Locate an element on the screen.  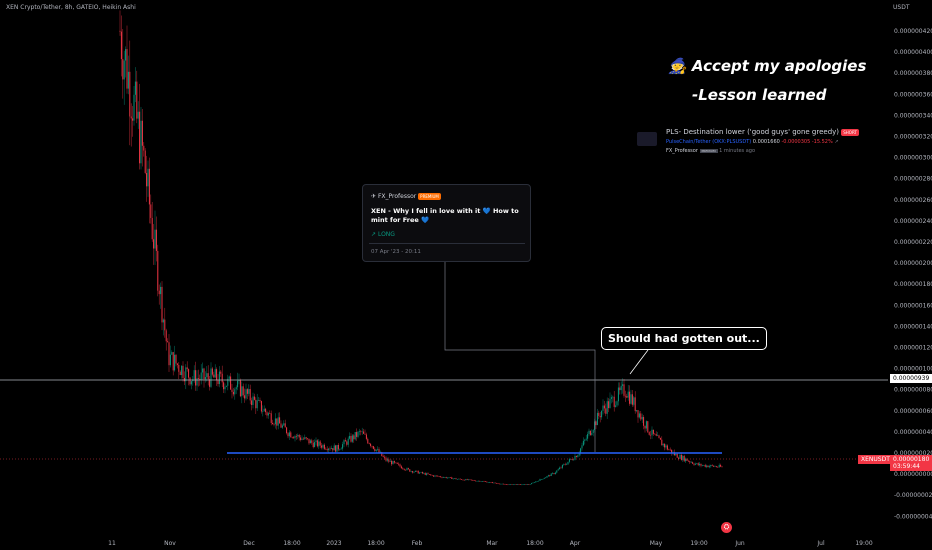
y-tick-label: 0.0000003600 is located at coordinates (913, 94).